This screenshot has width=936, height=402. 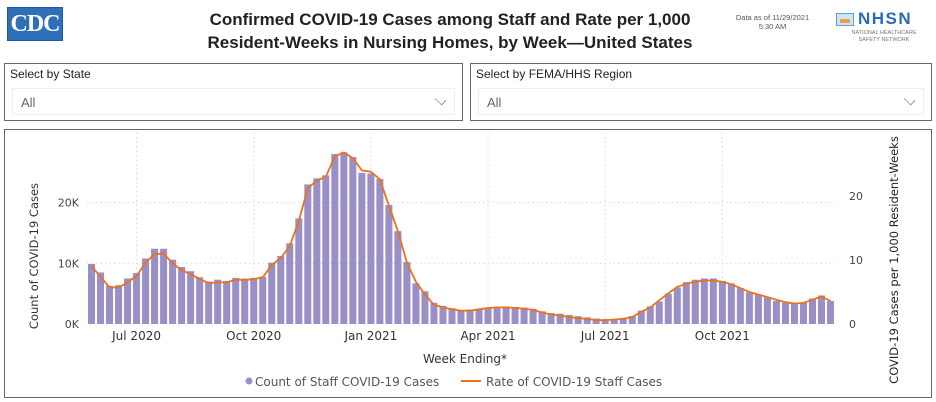 What do you see at coordinates (554, 74) in the screenshot?
I see `region-slicer-label: Select by FEMA/HHS Region` at bounding box center [554, 74].